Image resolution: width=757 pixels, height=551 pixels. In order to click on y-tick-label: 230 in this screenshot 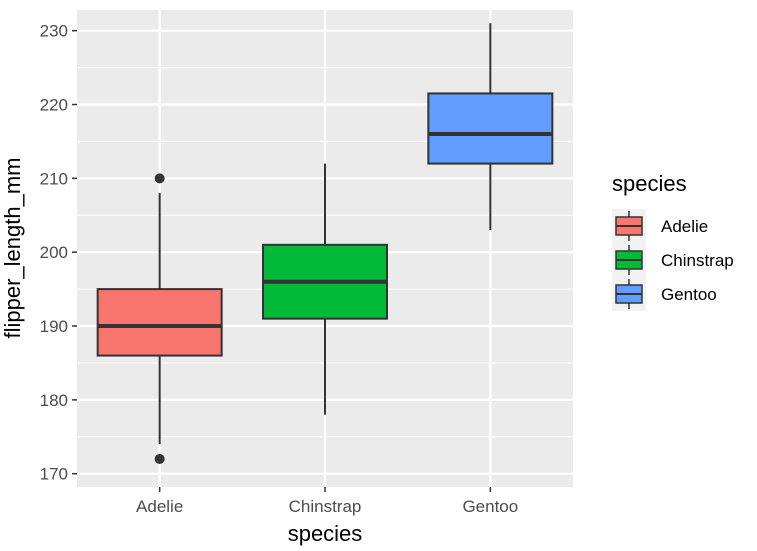, I will do `click(54, 31)`.